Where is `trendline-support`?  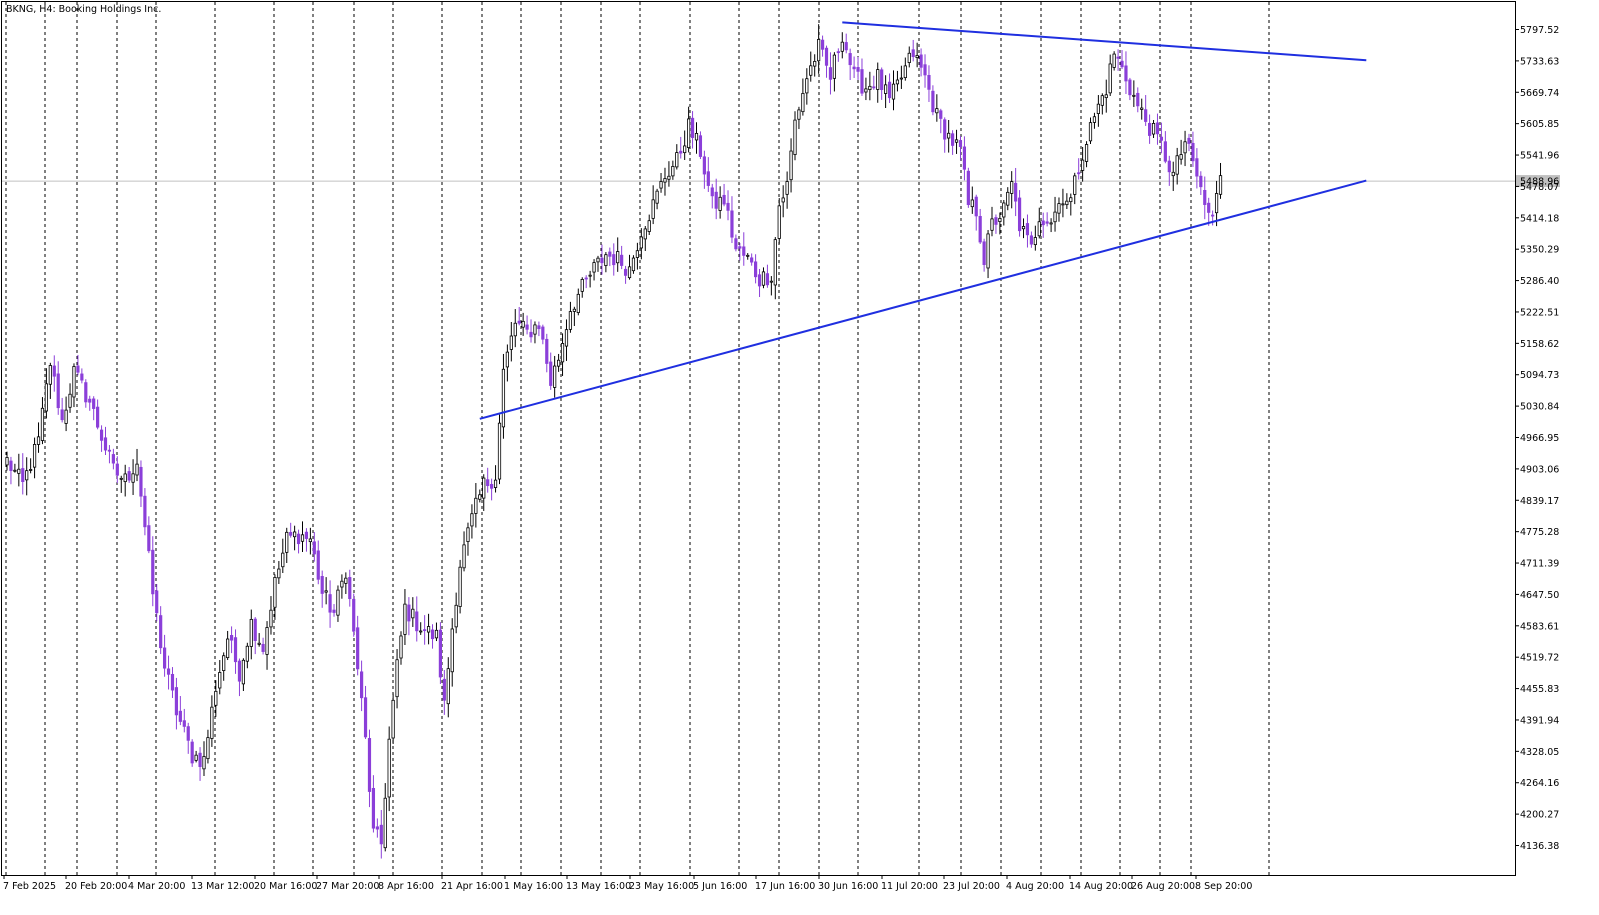
trendline-support is located at coordinates (923, 299).